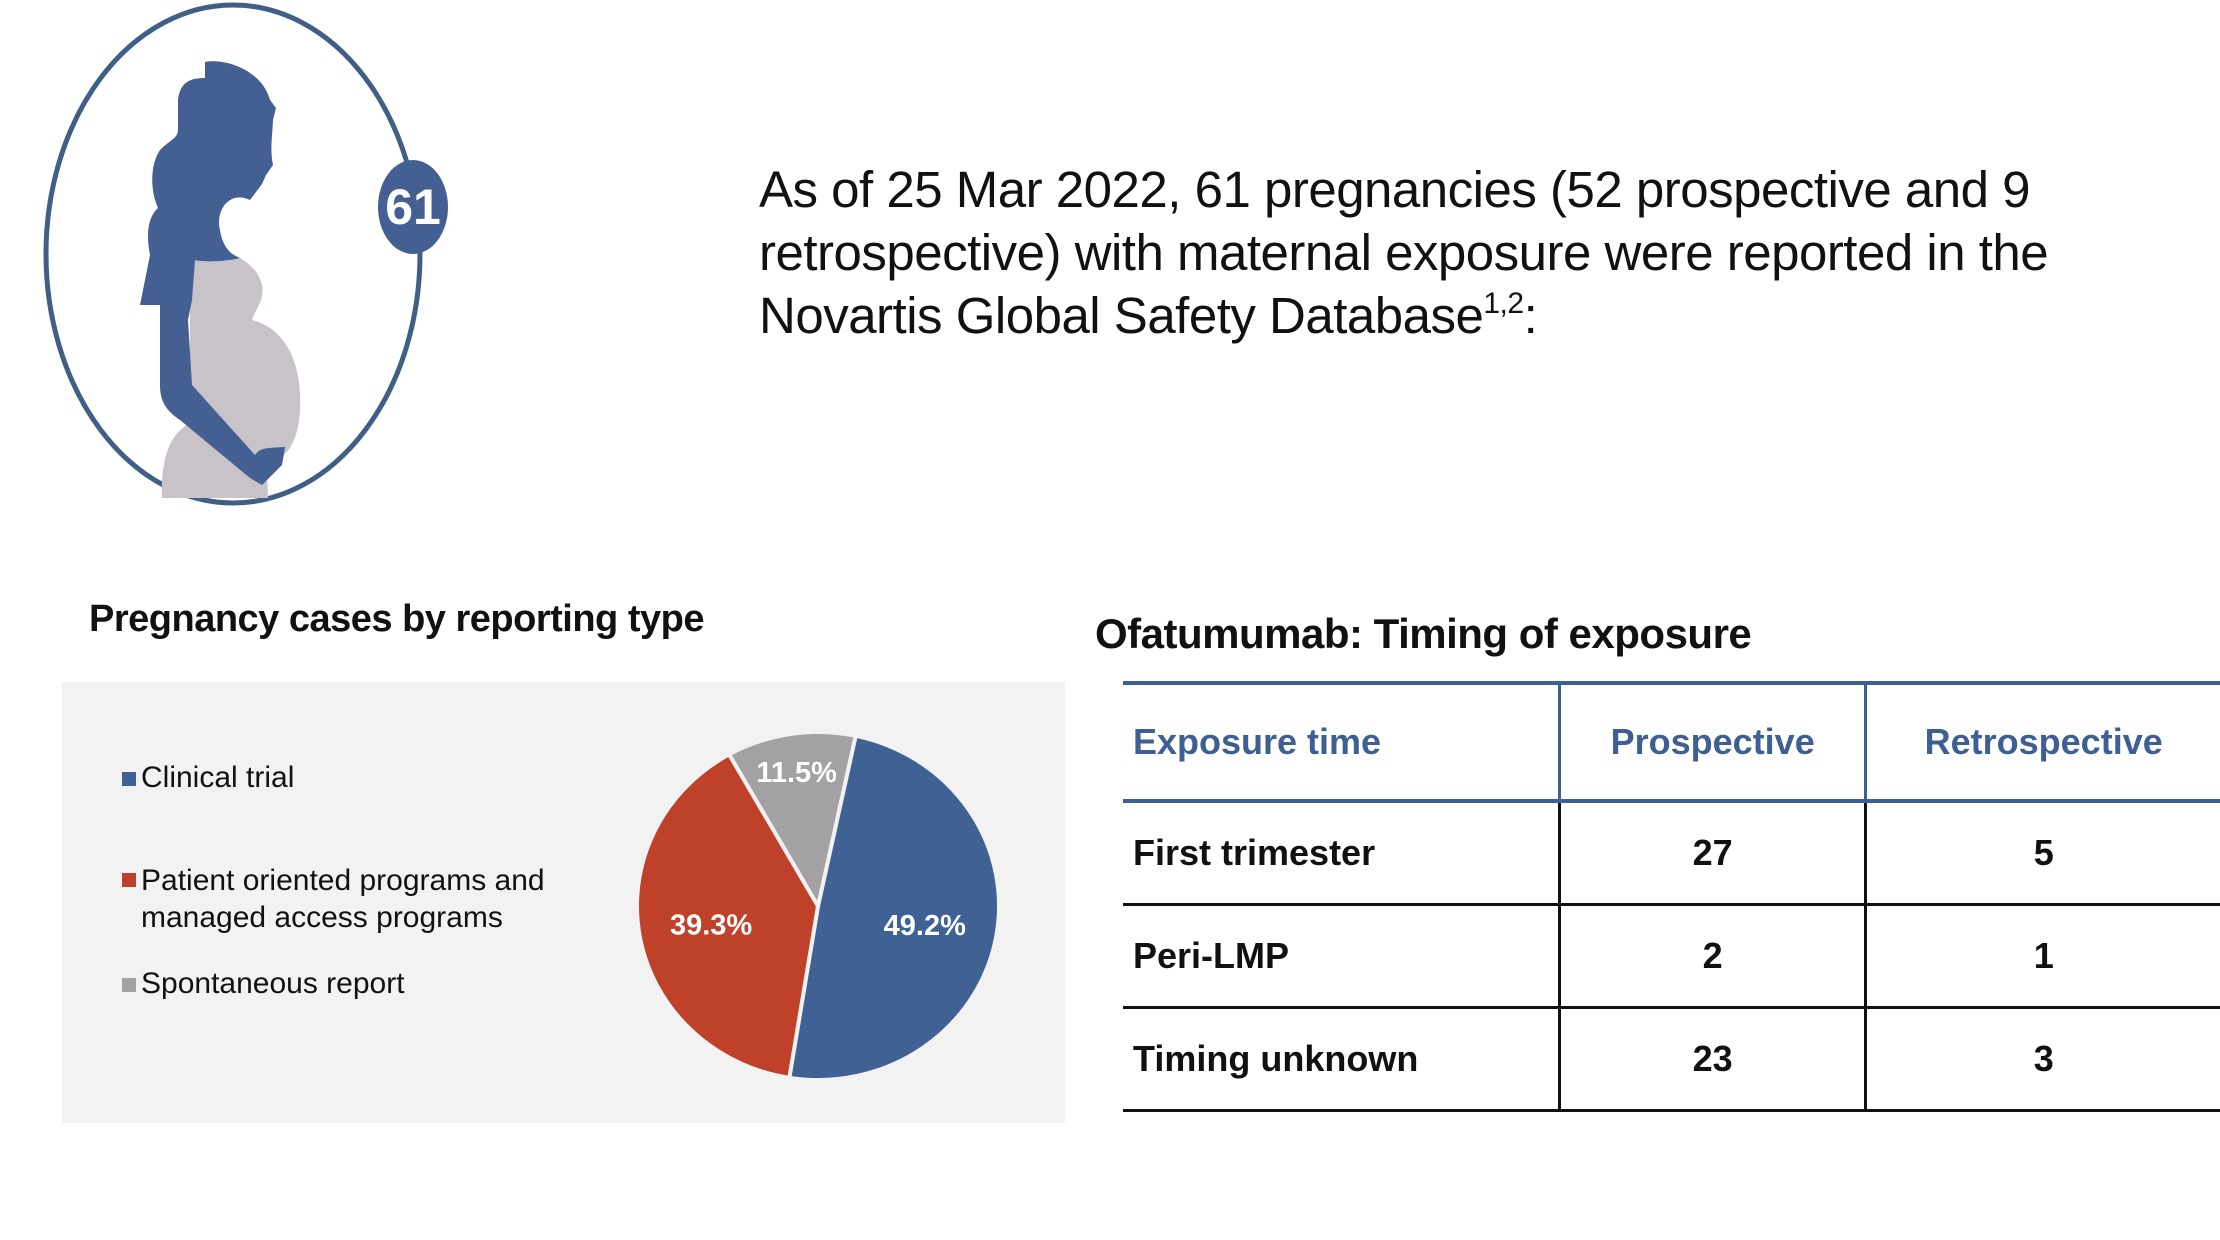 The width and height of the screenshot is (2220, 1240). I want to click on table-row: Peri-LMP 2 1, so click(1671, 956).